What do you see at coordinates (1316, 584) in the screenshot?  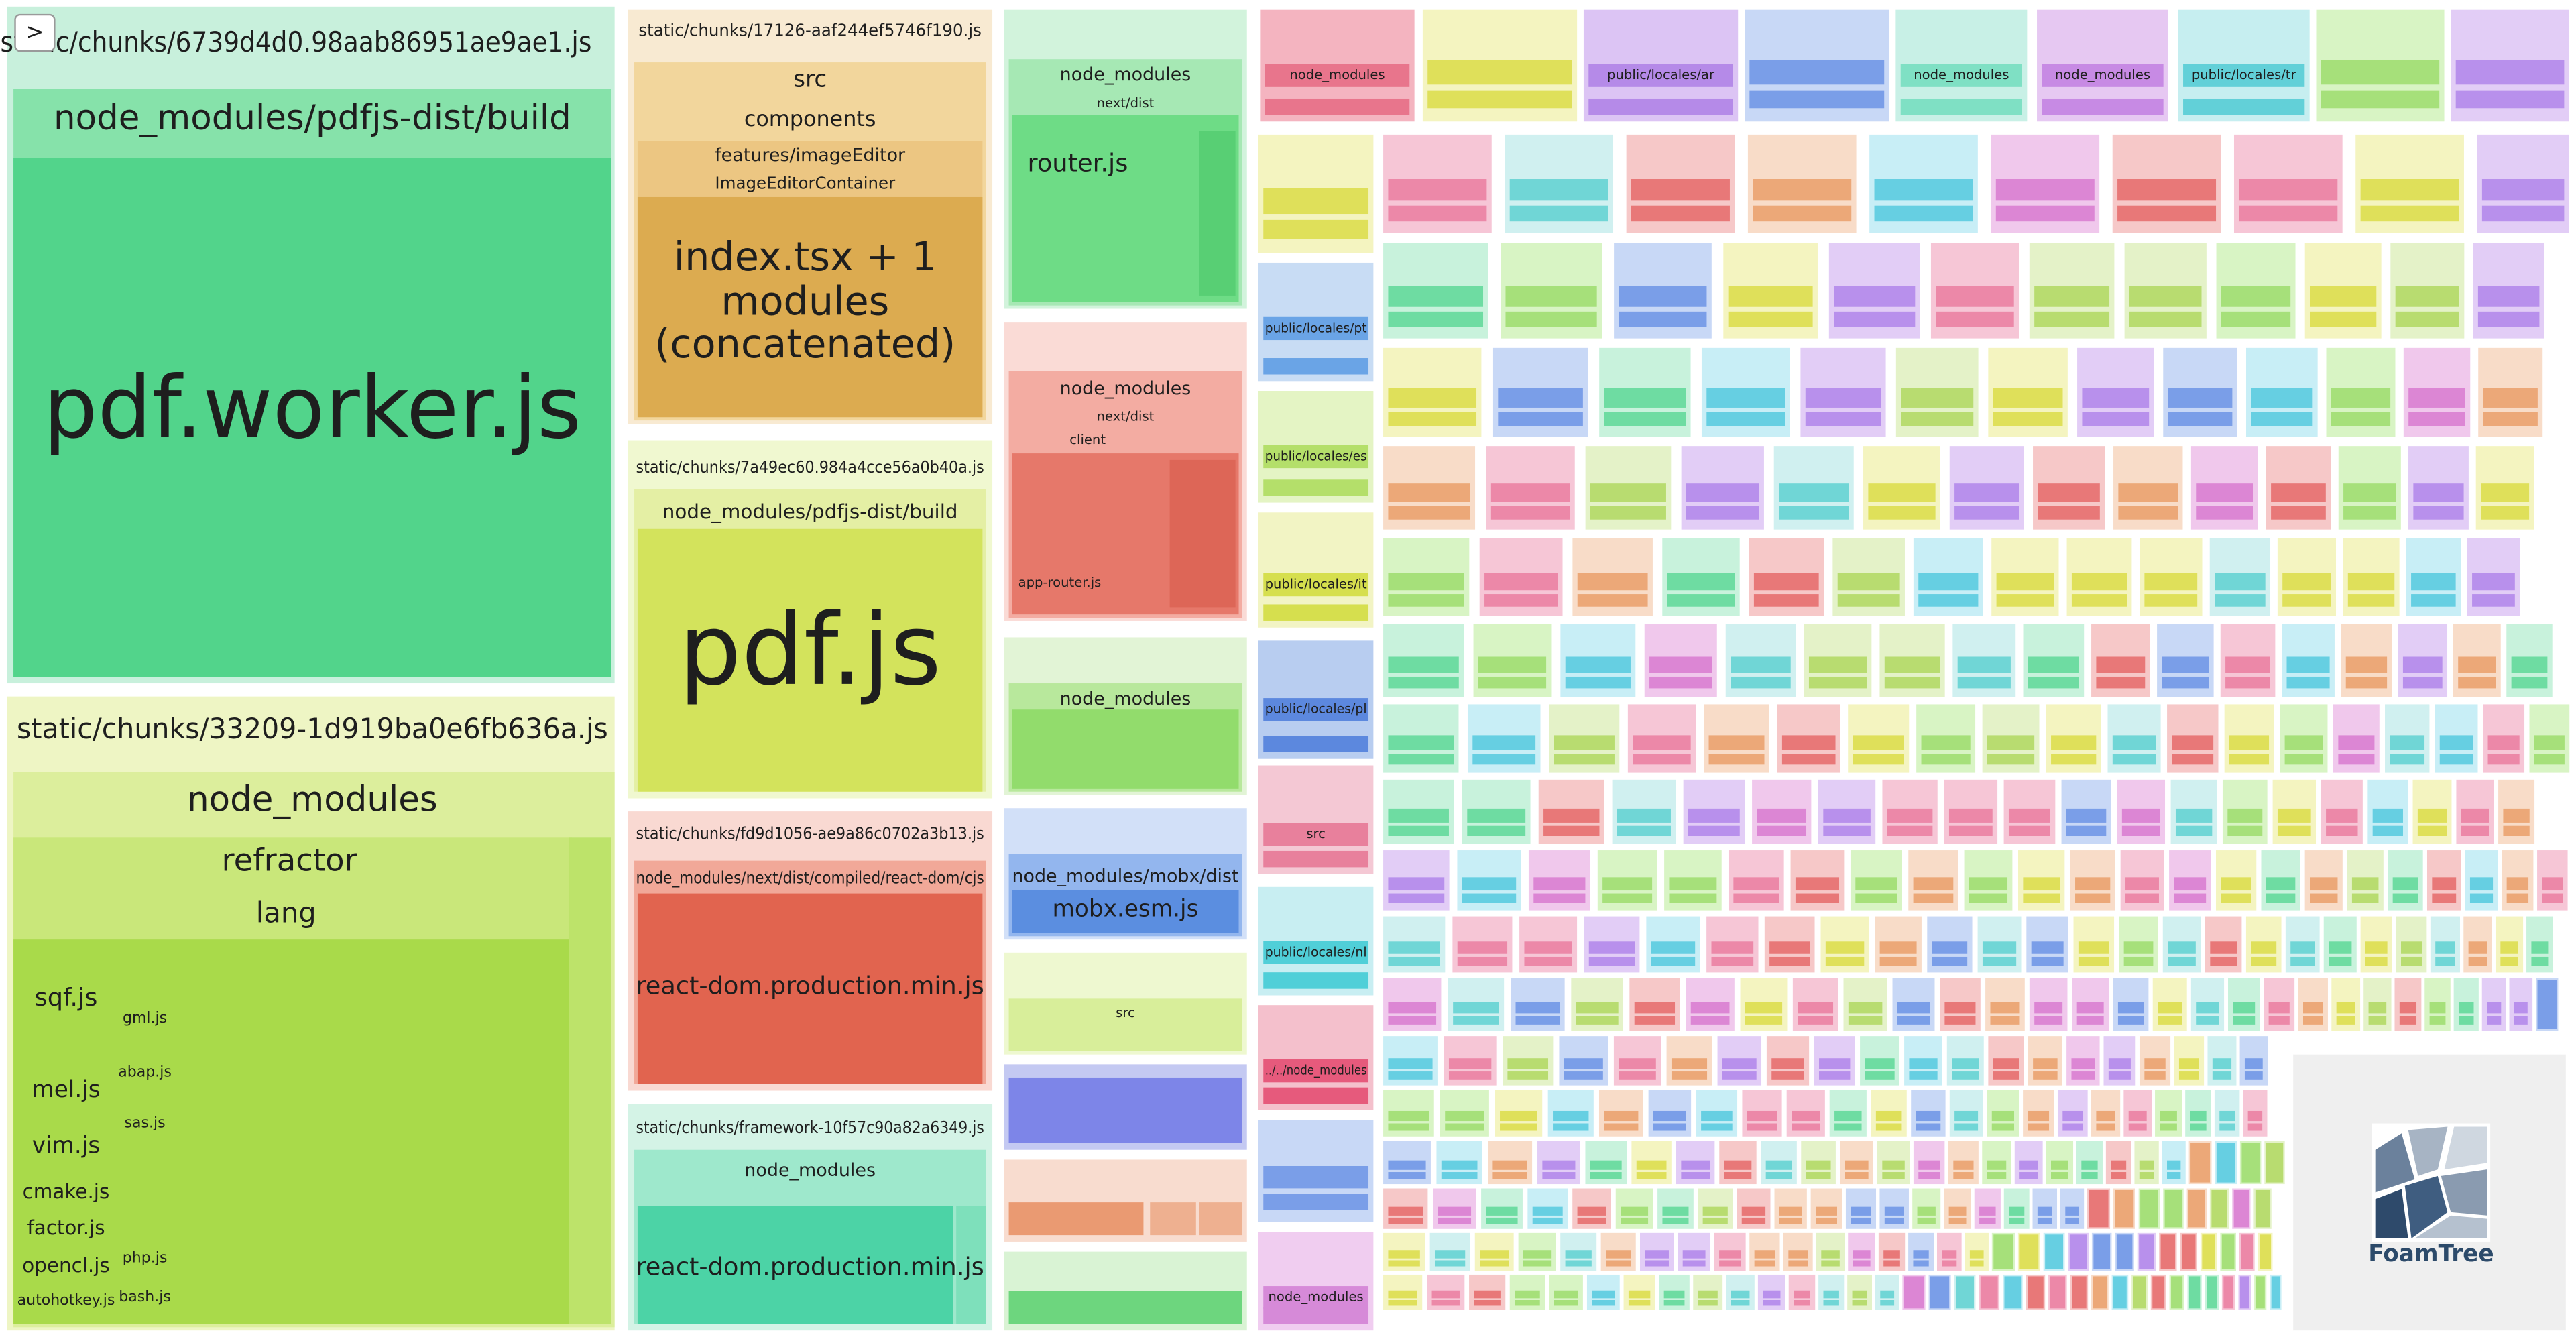 I see `tile-label: public/locales/it` at bounding box center [1316, 584].